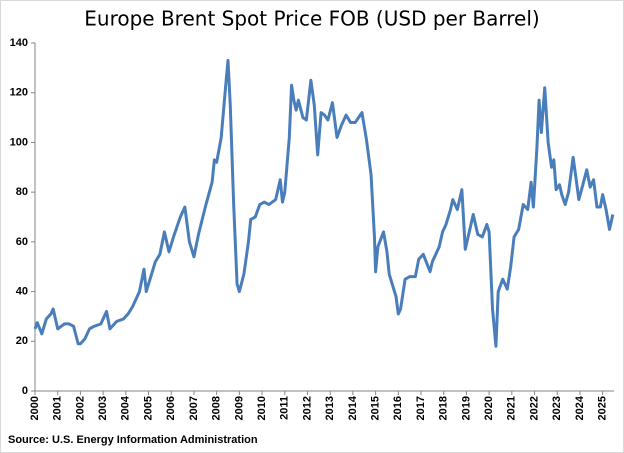  What do you see at coordinates (22, 242) in the screenshot?
I see `y-tick-label: 60` at bounding box center [22, 242].